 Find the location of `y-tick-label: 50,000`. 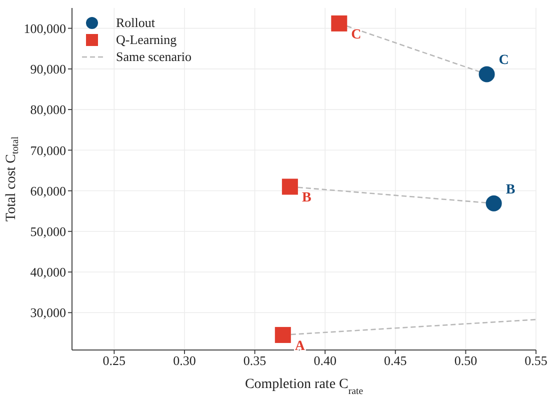

y-tick-label: 50,000 is located at coordinates (48, 232).